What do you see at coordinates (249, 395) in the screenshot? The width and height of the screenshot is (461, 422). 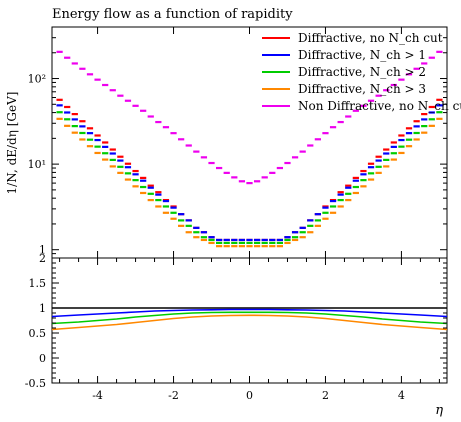 I see `ratio-x-tick-label: 0` at bounding box center [249, 395].